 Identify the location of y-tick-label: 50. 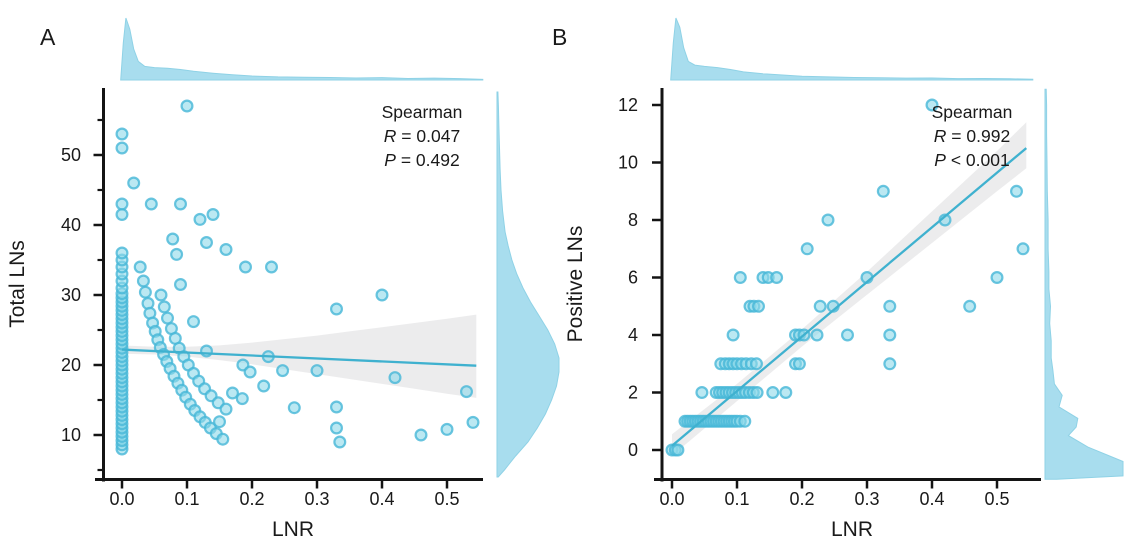
(71, 155).